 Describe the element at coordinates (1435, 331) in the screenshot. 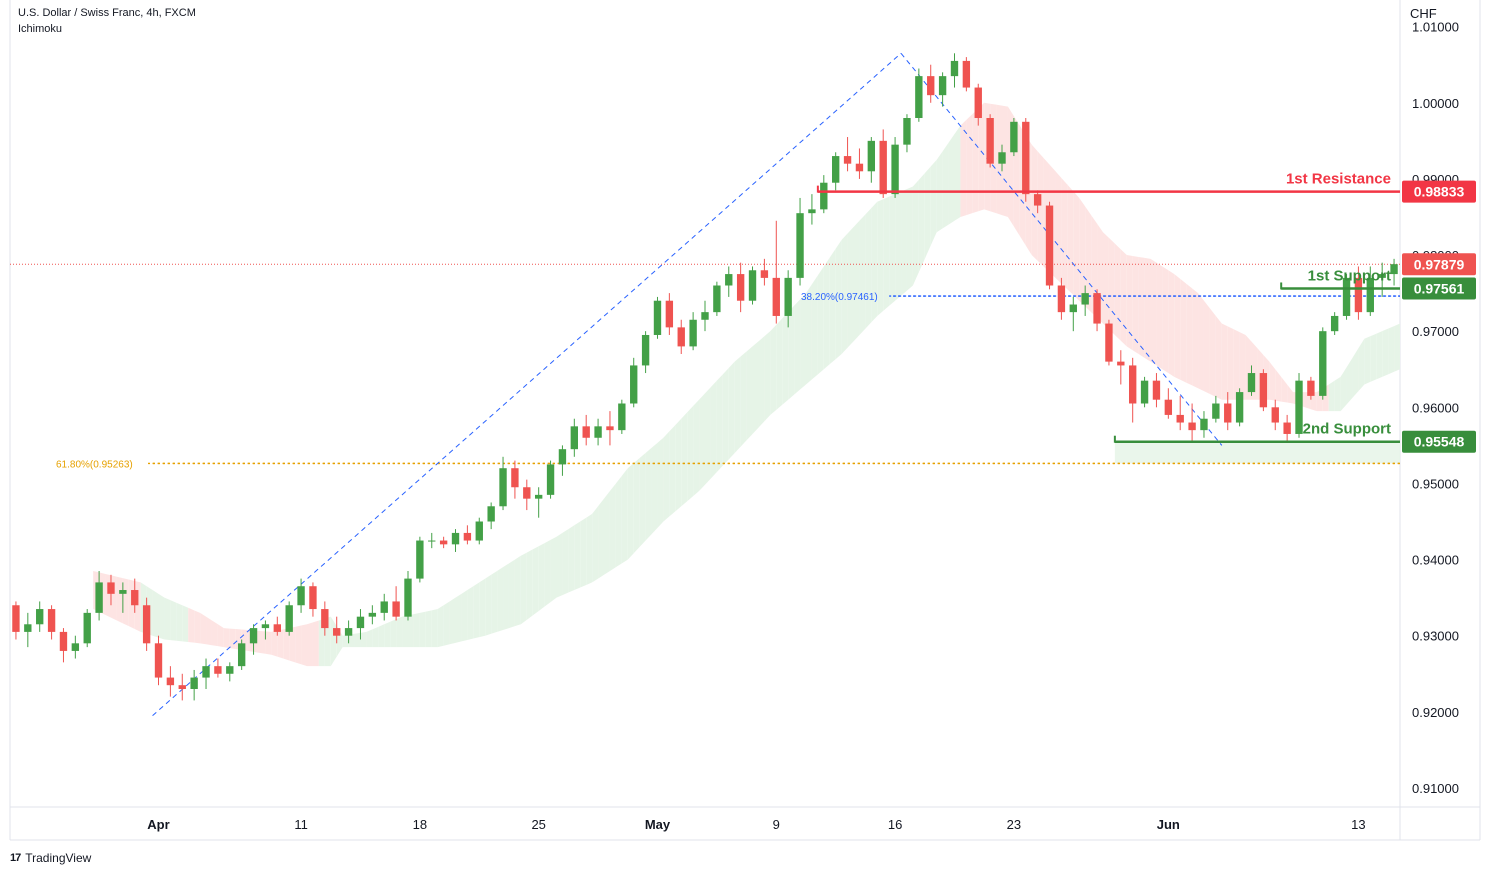

I see `price-tick-label: 0.97000` at that location.